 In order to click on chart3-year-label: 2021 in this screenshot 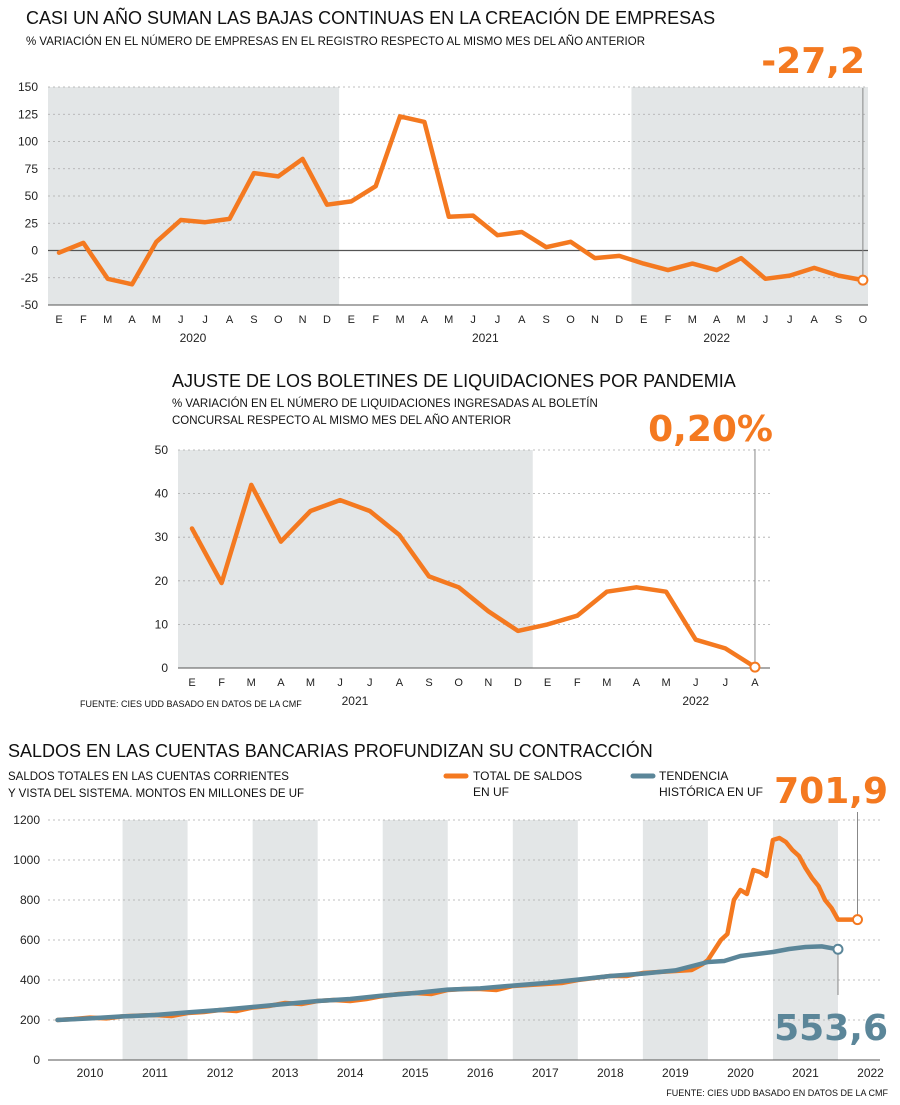, I will do `click(805, 1073)`.